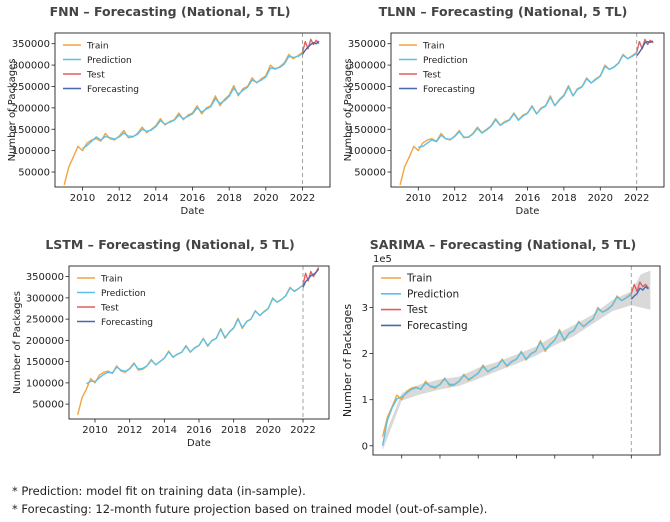 Image resolution: width=670 pixels, height=522 pixels. I want to click on chart-title: FNN – Forecasting (National, 5 TL), so click(170, 11).